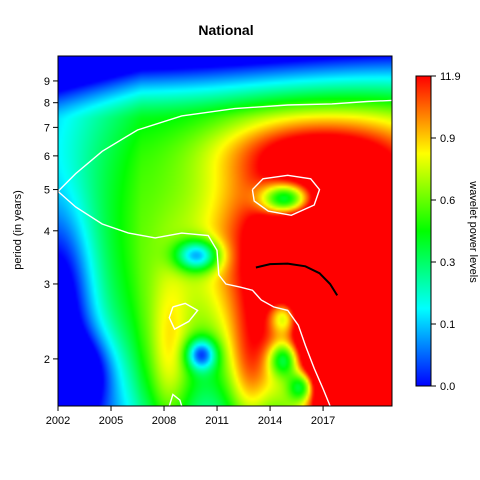  What do you see at coordinates (47, 191) in the screenshot?
I see `y-tick-label: 5` at bounding box center [47, 191].